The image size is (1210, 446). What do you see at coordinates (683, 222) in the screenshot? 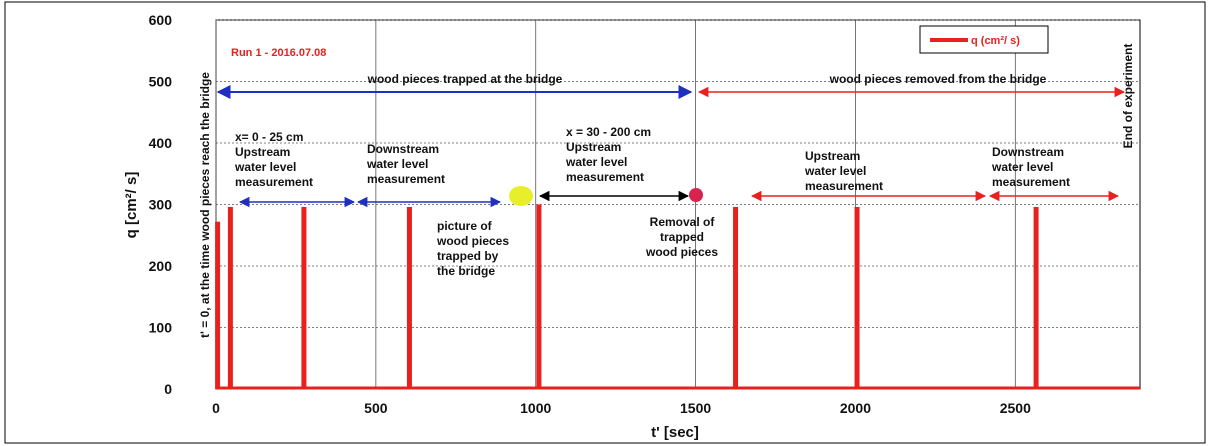
I see `annotation: Removal of` at bounding box center [683, 222].